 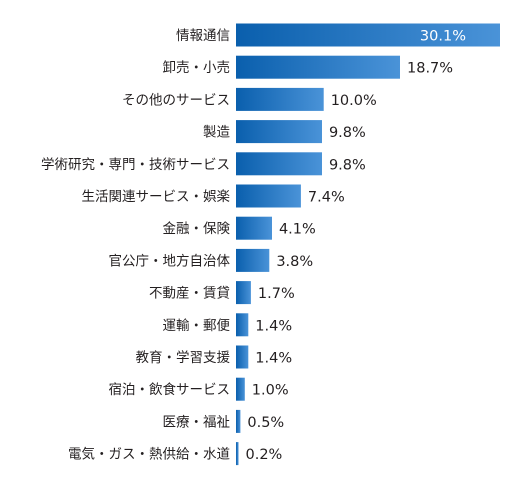 What do you see at coordinates (197, 326) in the screenshot?
I see `category-label: 運輸・郵便` at bounding box center [197, 326].